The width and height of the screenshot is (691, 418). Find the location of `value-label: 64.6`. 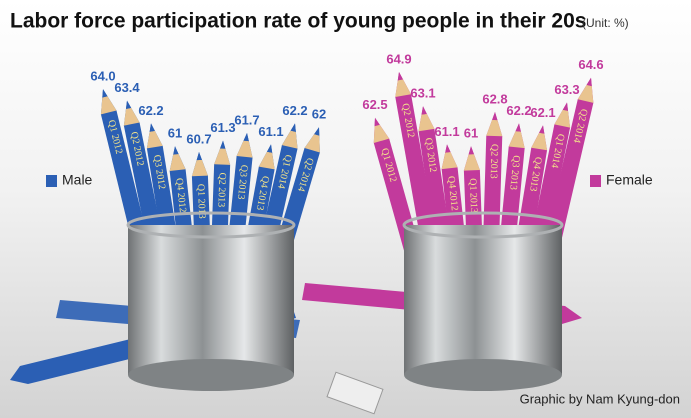

value-label: 64.6 is located at coordinates (590, 64).